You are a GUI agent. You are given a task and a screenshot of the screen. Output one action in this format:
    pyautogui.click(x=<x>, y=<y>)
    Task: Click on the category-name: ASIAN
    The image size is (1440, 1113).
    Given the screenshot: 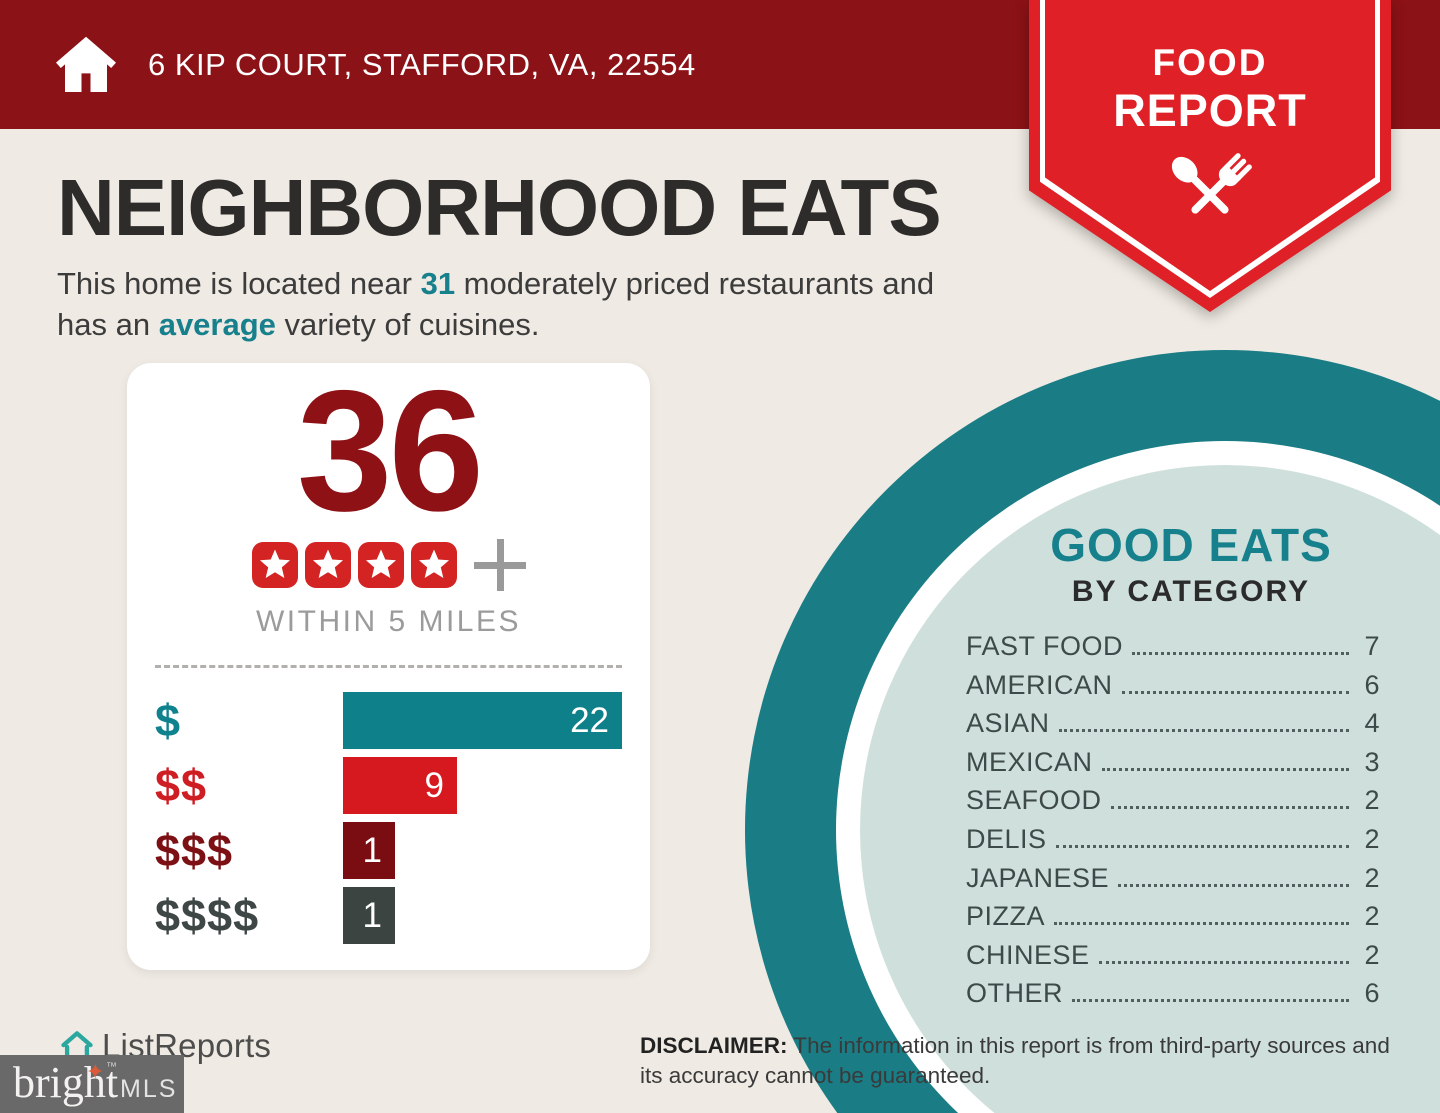 What is the action you would take?
    pyautogui.click(x=1008, y=723)
    